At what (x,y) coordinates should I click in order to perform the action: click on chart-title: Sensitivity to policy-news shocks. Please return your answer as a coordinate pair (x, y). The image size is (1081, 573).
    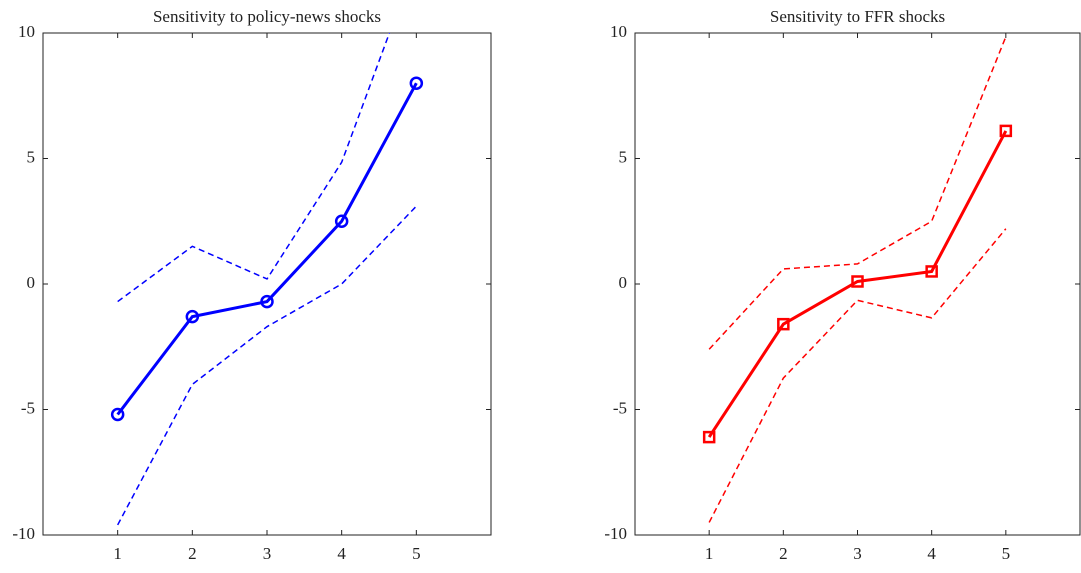
    Looking at the image, I should click on (267, 16).